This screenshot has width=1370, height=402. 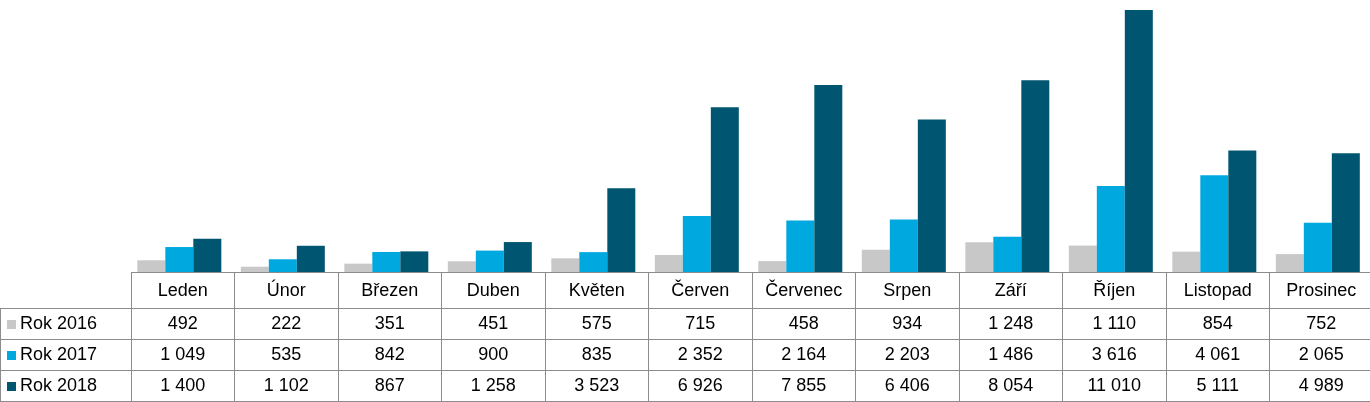 What do you see at coordinates (183, 385) in the screenshot?
I see `data-label: 1 400` at bounding box center [183, 385].